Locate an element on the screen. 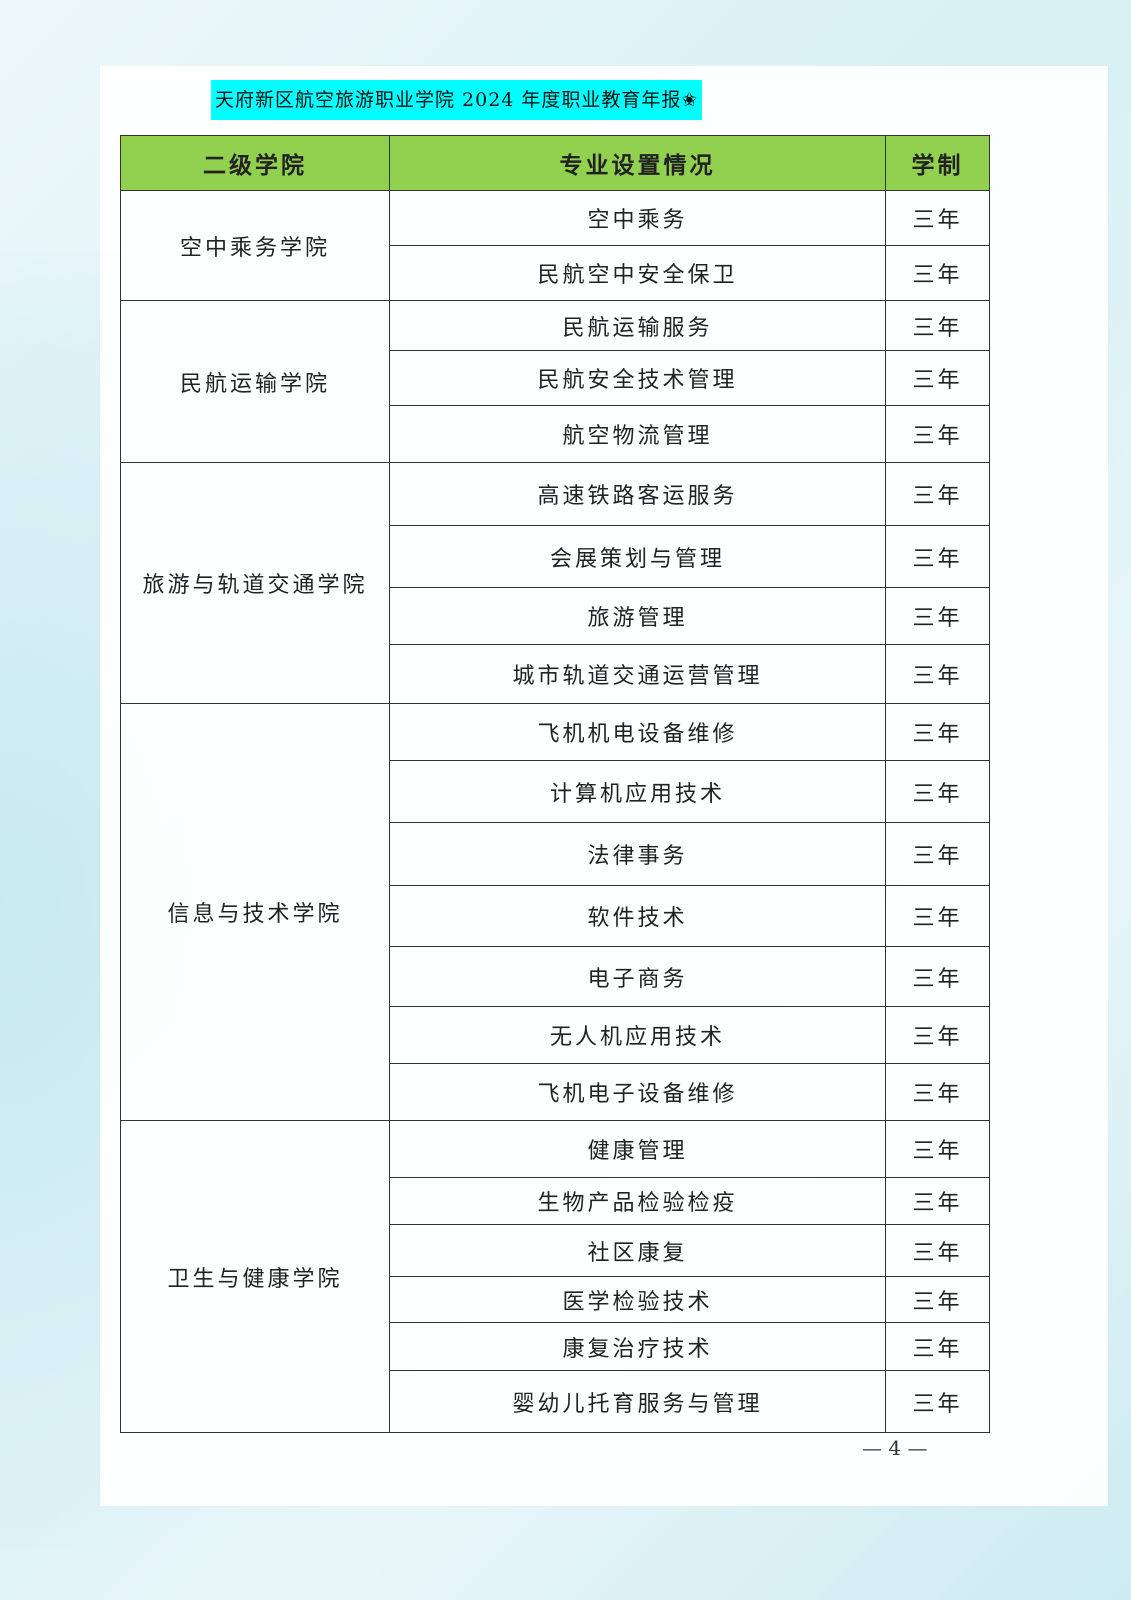  major-cell: 婴幼儿托育服务与管理 is located at coordinates (637, 1401).